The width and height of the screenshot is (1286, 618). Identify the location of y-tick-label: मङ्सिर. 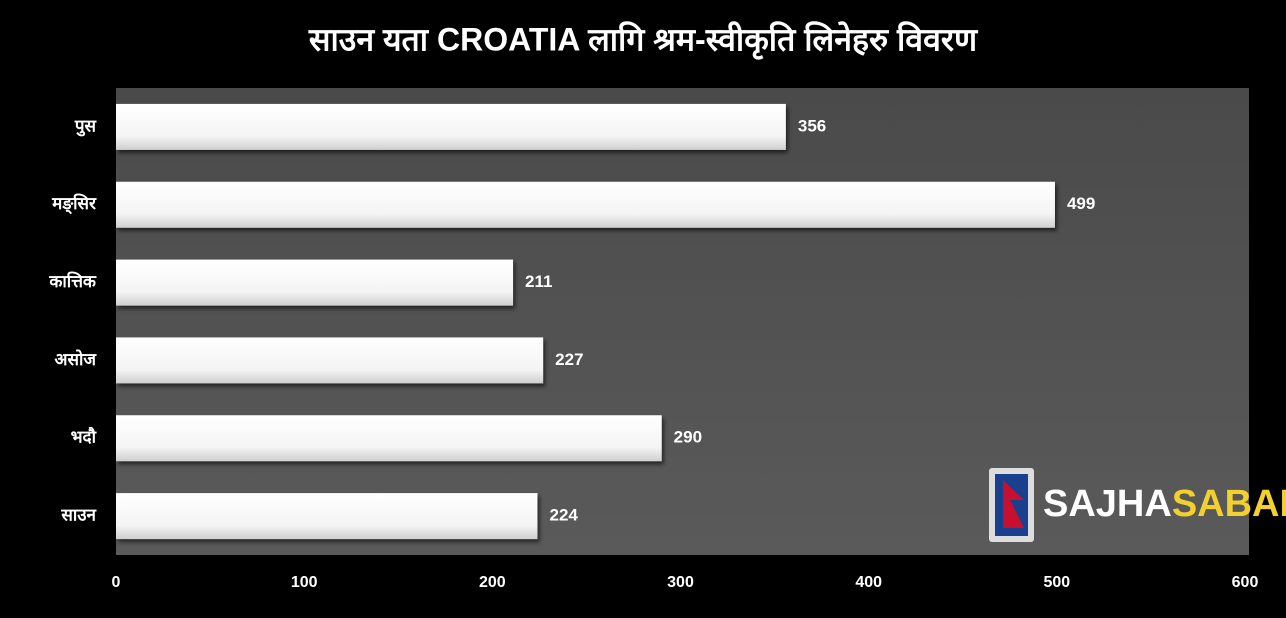
(74, 203).